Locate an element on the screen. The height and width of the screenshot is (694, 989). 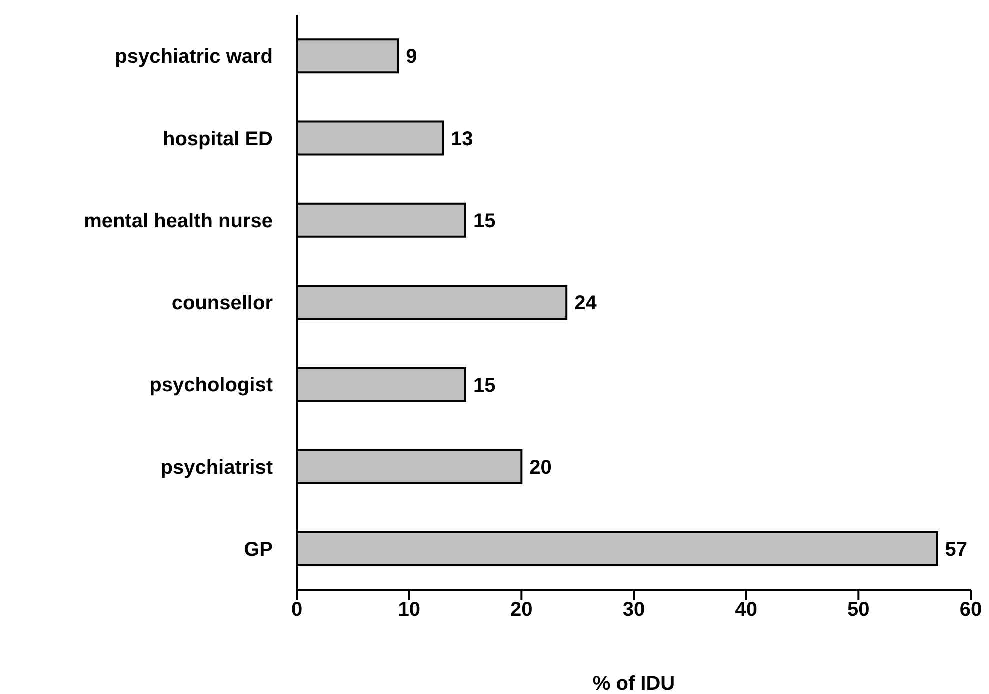
y-tick-label: mental health nurse is located at coordinates (178, 221).